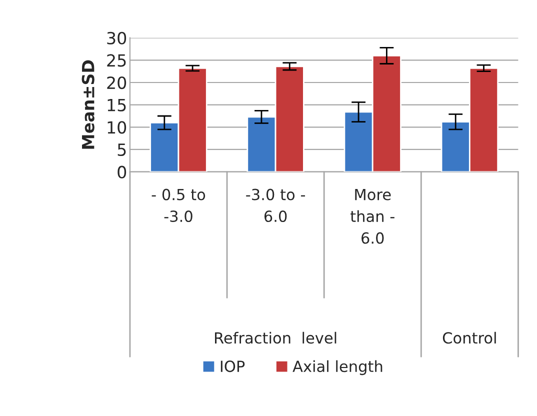 This screenshot has height=416, width=537. What do you see at coordinates (116, 60) in the screenshot?
I see `y-tick-label: 25` at bounding box center [116, 60].